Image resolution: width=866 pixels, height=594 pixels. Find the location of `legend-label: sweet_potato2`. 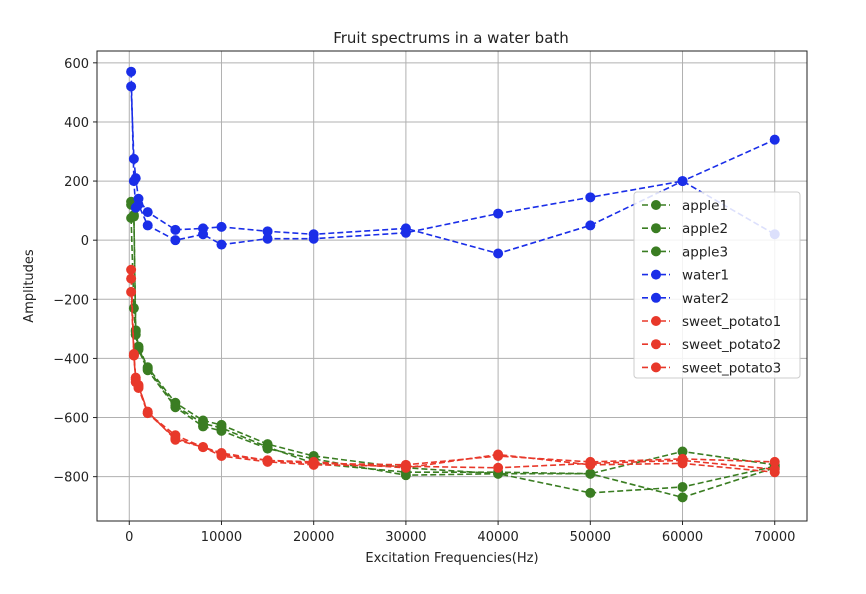

legend-label: sweet_potato2 is located at coordinates (731, 345).